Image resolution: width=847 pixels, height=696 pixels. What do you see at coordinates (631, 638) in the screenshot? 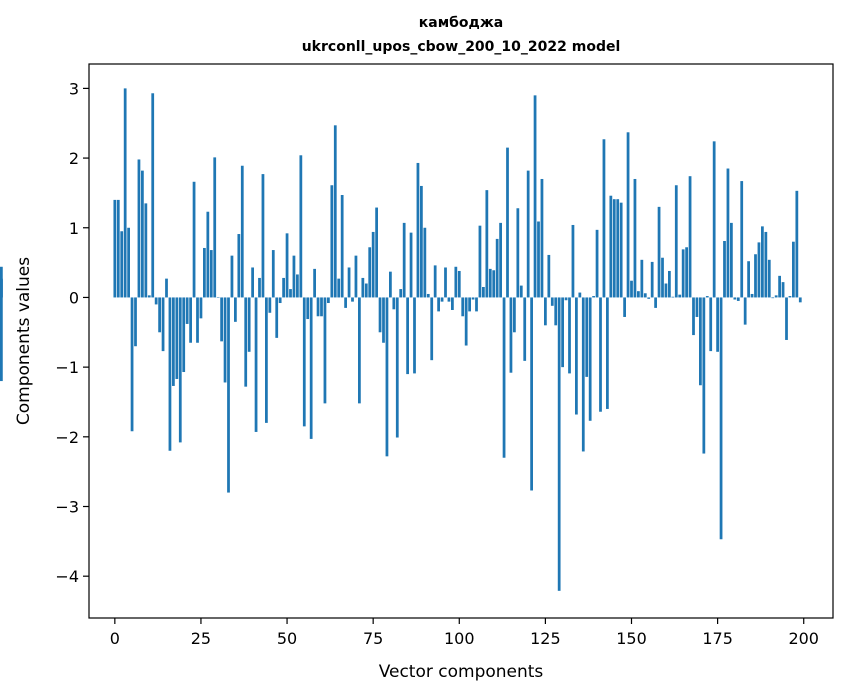
I see `x-tick-label: 150` at bounding box center [631, 638].